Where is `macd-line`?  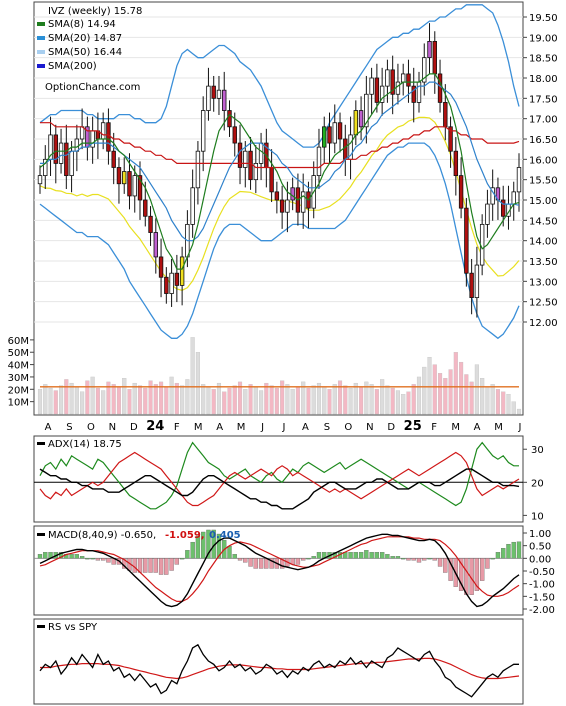
macd-line is located at coordinates (279, 570).